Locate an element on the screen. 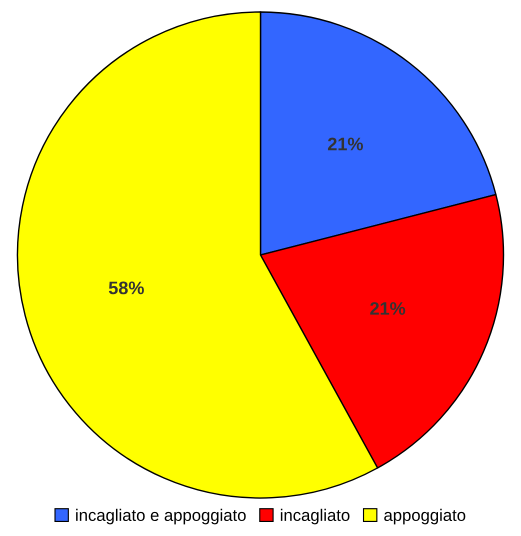  legend-label: incagliato e appoggiato is located at coordinates (161, 516).